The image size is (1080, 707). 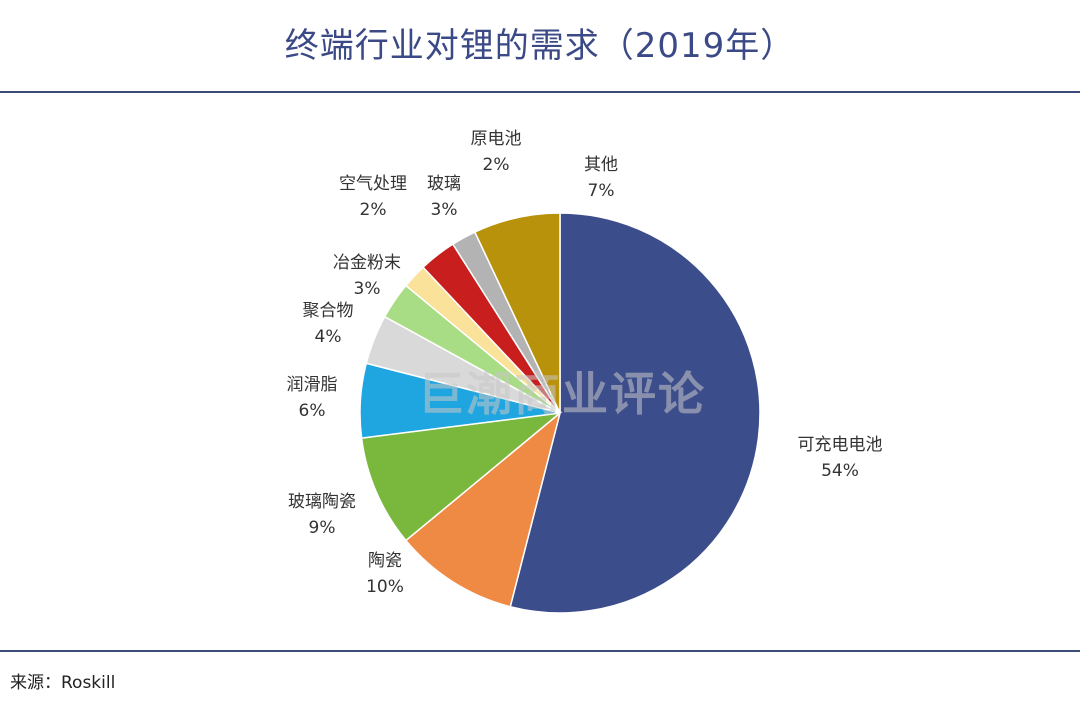 What do you see at coordinates (601, 191) in the screenshot?
I see `slice-value-9: 7%` at bounding box center [601, 191].